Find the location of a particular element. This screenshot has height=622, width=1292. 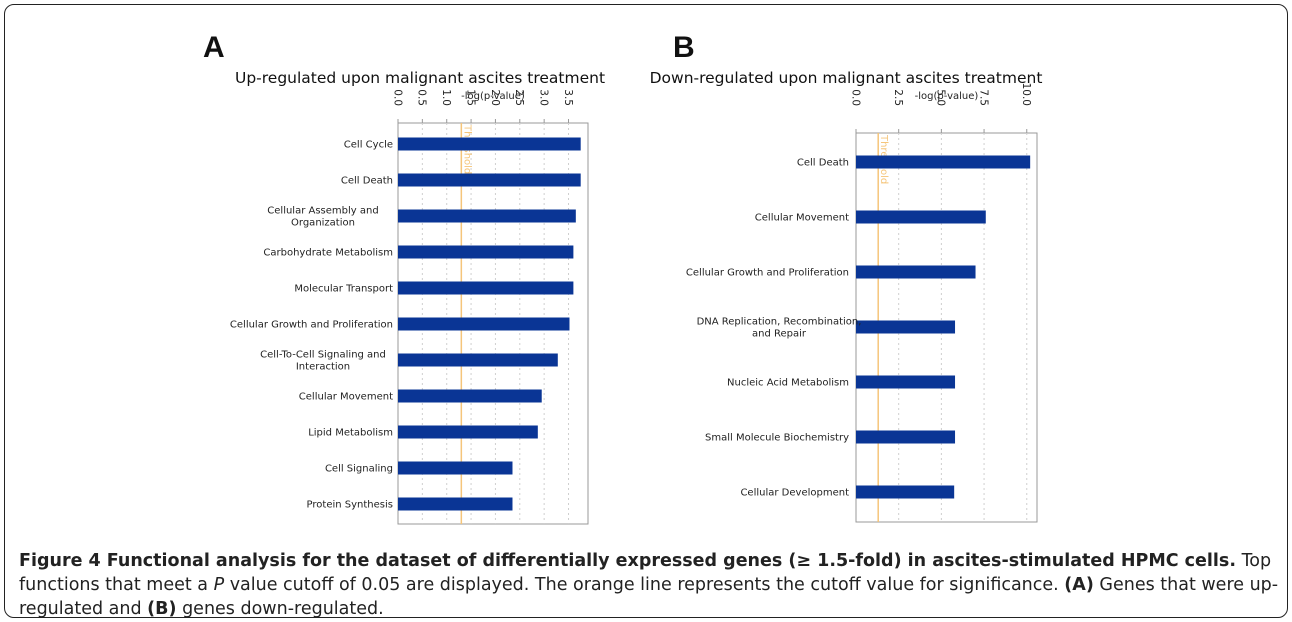

tick-label: 3.5 is located at coordinates (568, 97).